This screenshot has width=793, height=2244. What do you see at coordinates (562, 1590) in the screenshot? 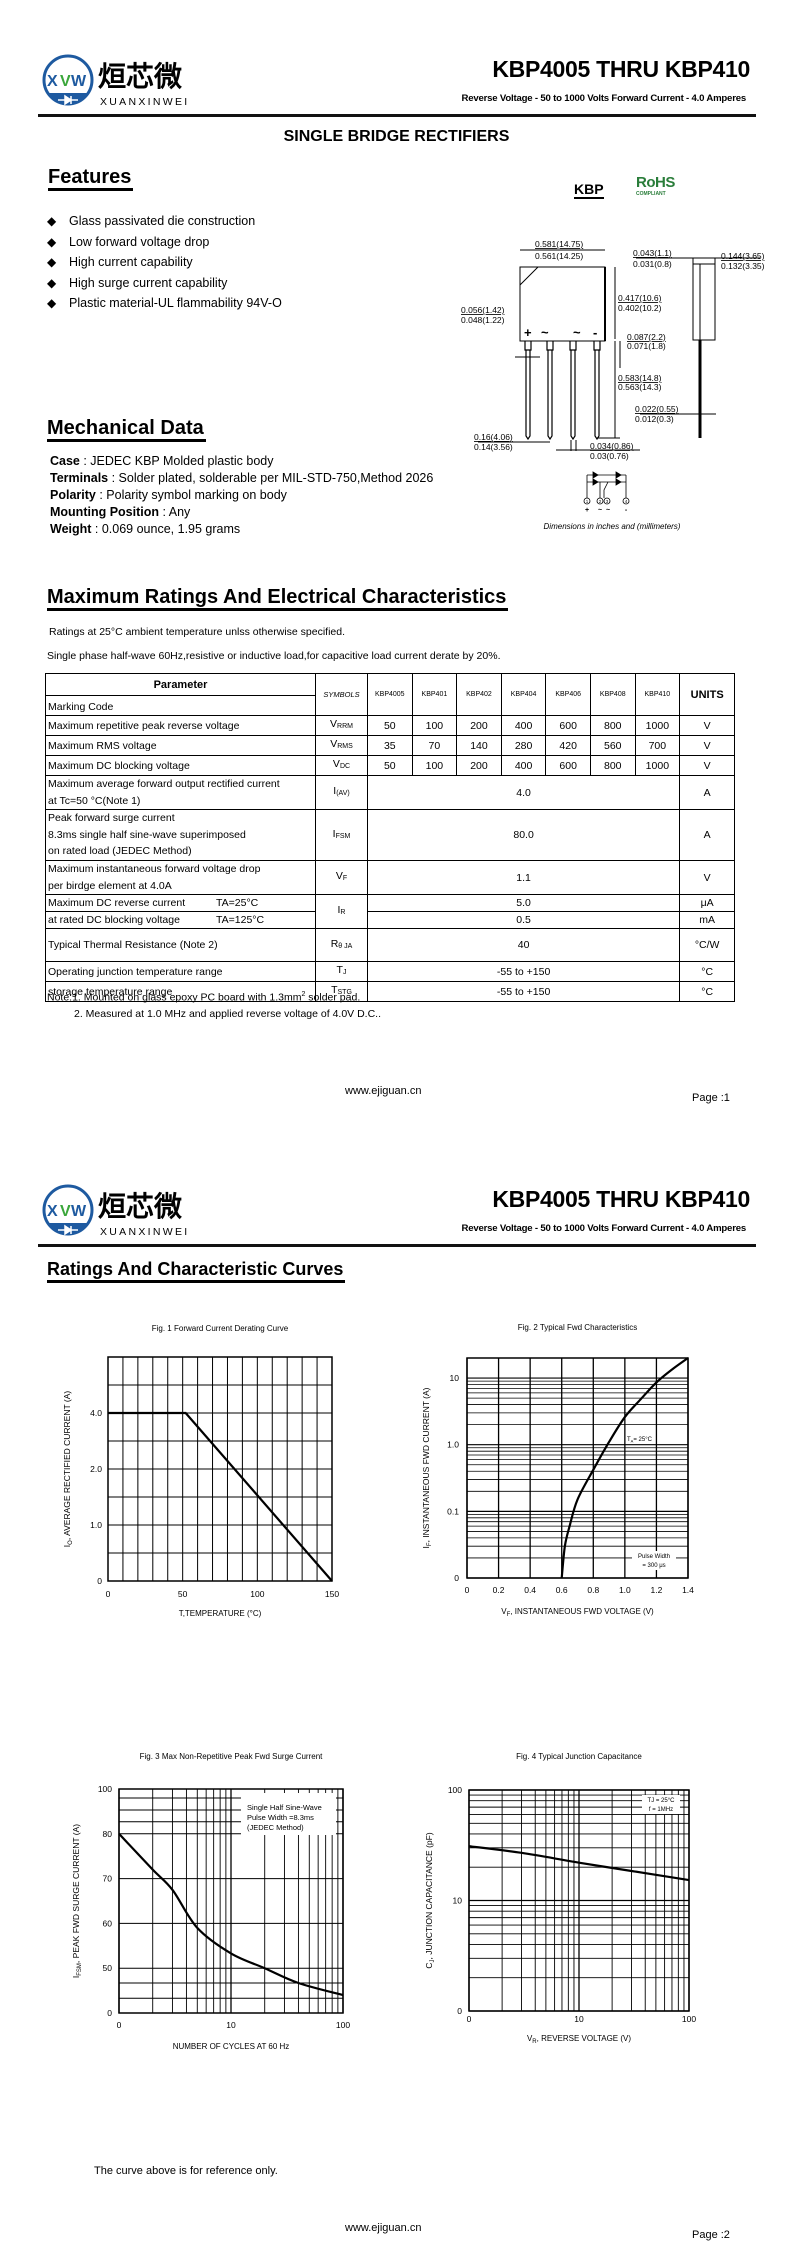
I see `x-tick-label: 0.6` at bounding box center [562, 1590].